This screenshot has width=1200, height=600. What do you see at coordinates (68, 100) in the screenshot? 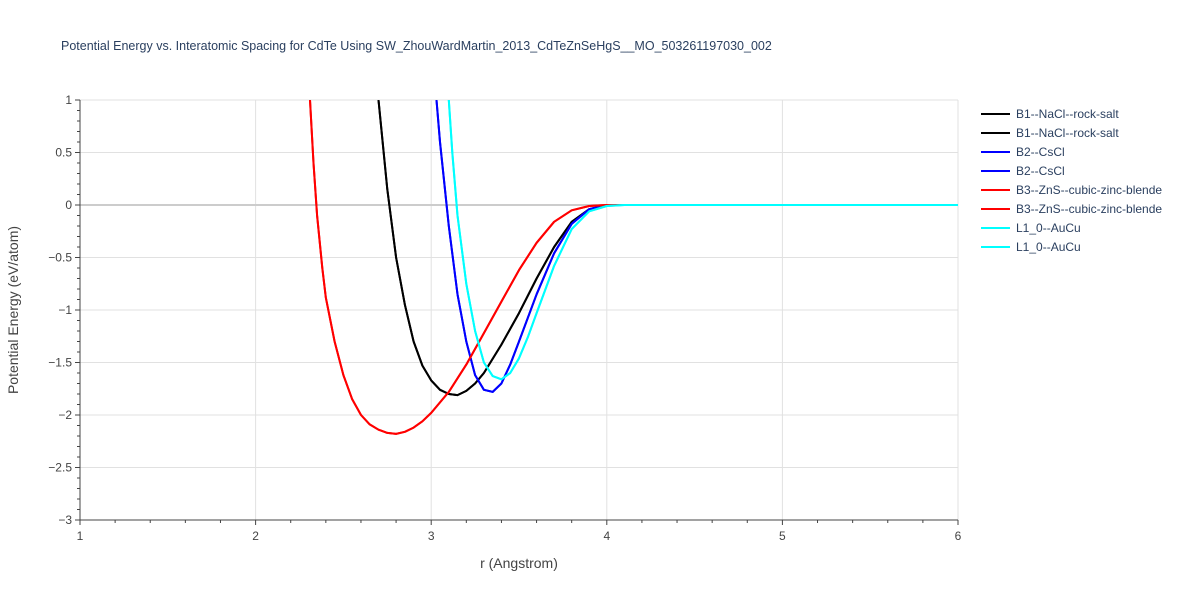
I see `y-tick-label: 1` at bounding box center [68, 100].